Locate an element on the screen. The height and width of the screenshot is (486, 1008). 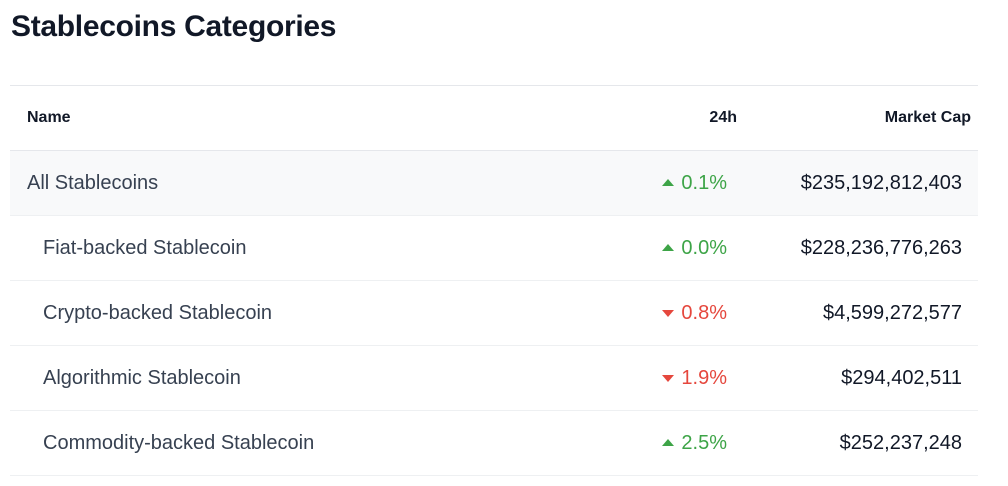
change-value: 0.0% is located at coordinates (704, 247).